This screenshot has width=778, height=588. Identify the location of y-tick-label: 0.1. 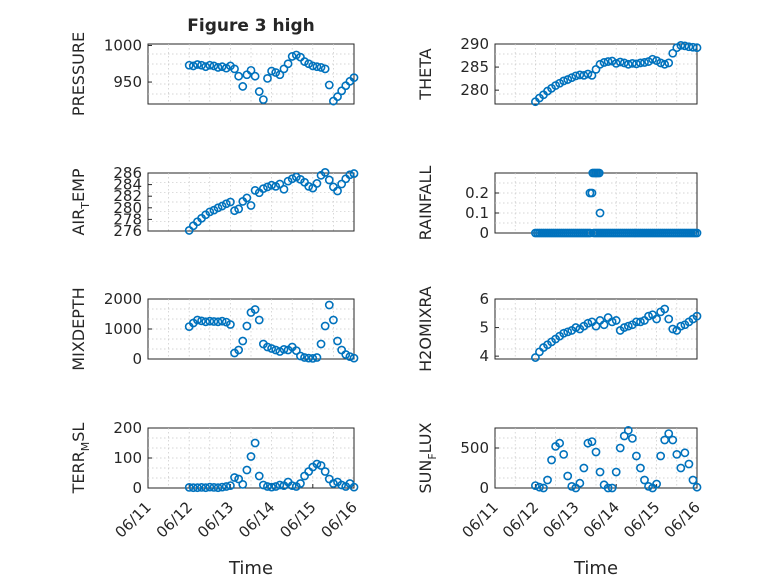
(477, 213).